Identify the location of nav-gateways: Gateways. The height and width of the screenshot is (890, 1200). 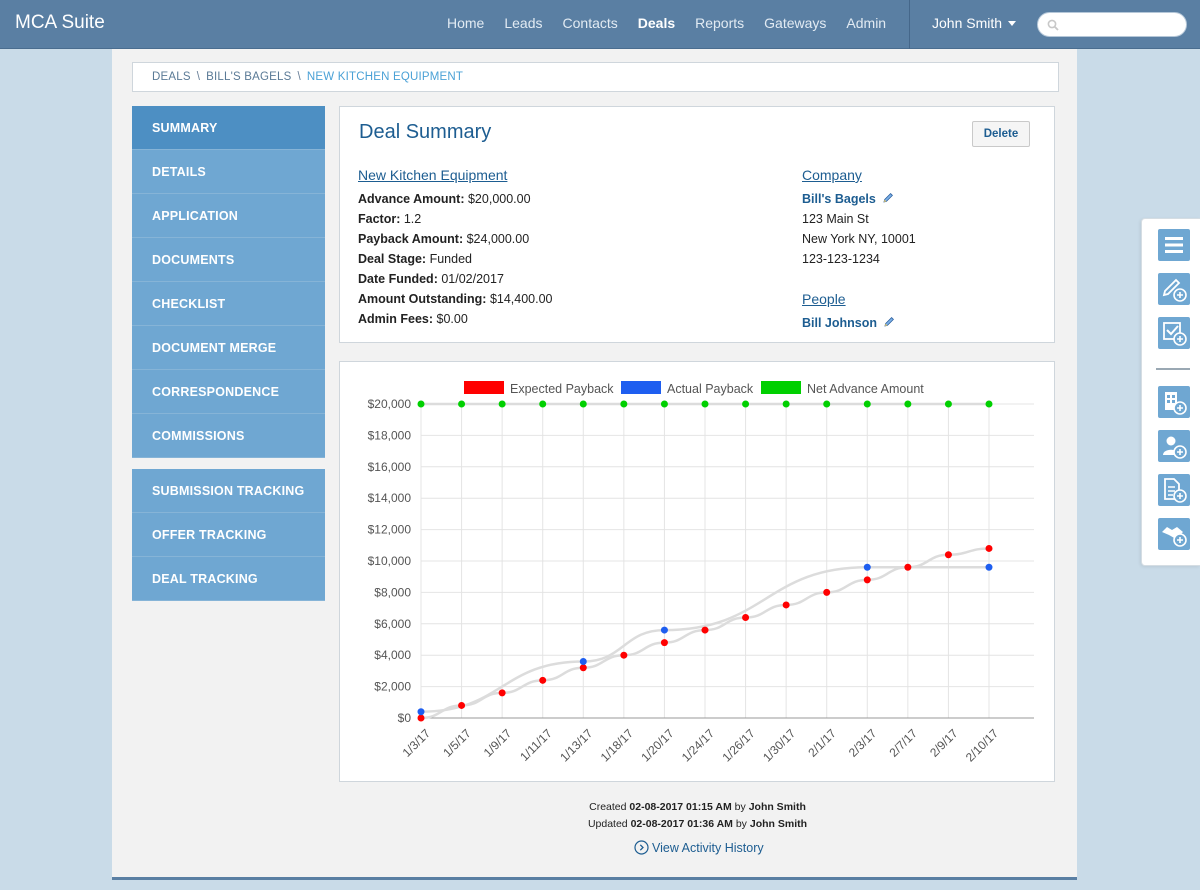
(795, 23).